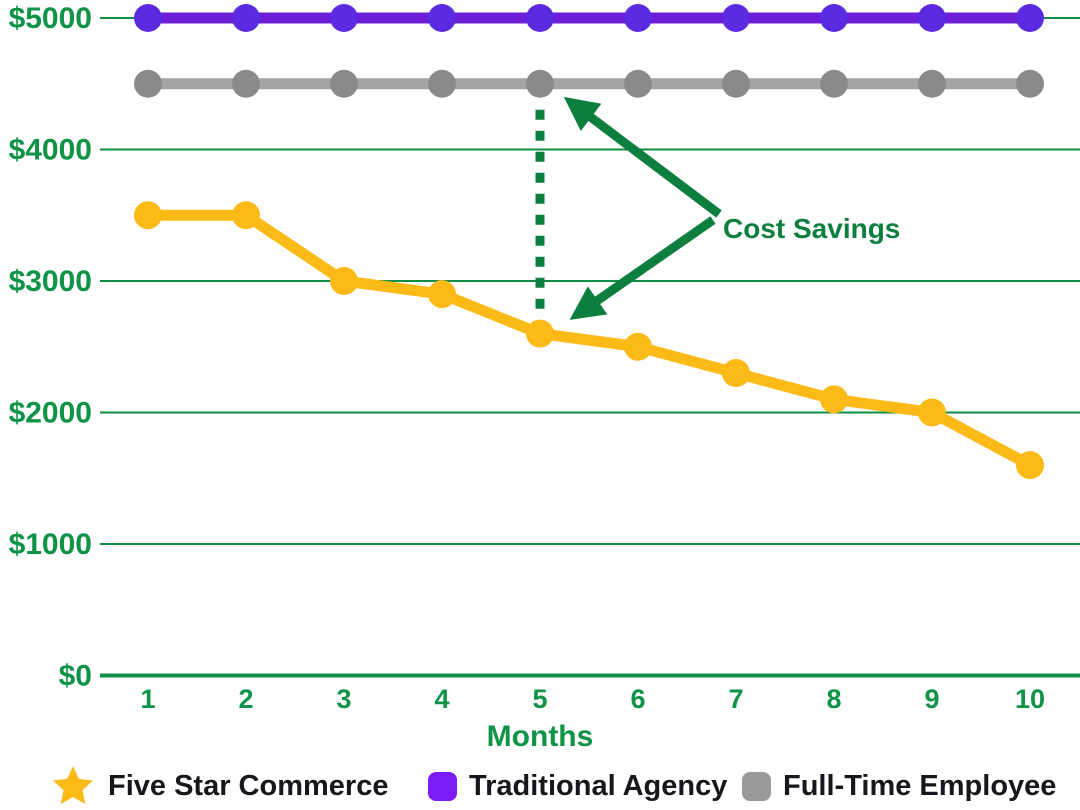 This screenshot has width=1080, height=810. Describe the element at coordinates (75, 676) in the screenshot. I see `y-axis-label-0: $0` at that location.